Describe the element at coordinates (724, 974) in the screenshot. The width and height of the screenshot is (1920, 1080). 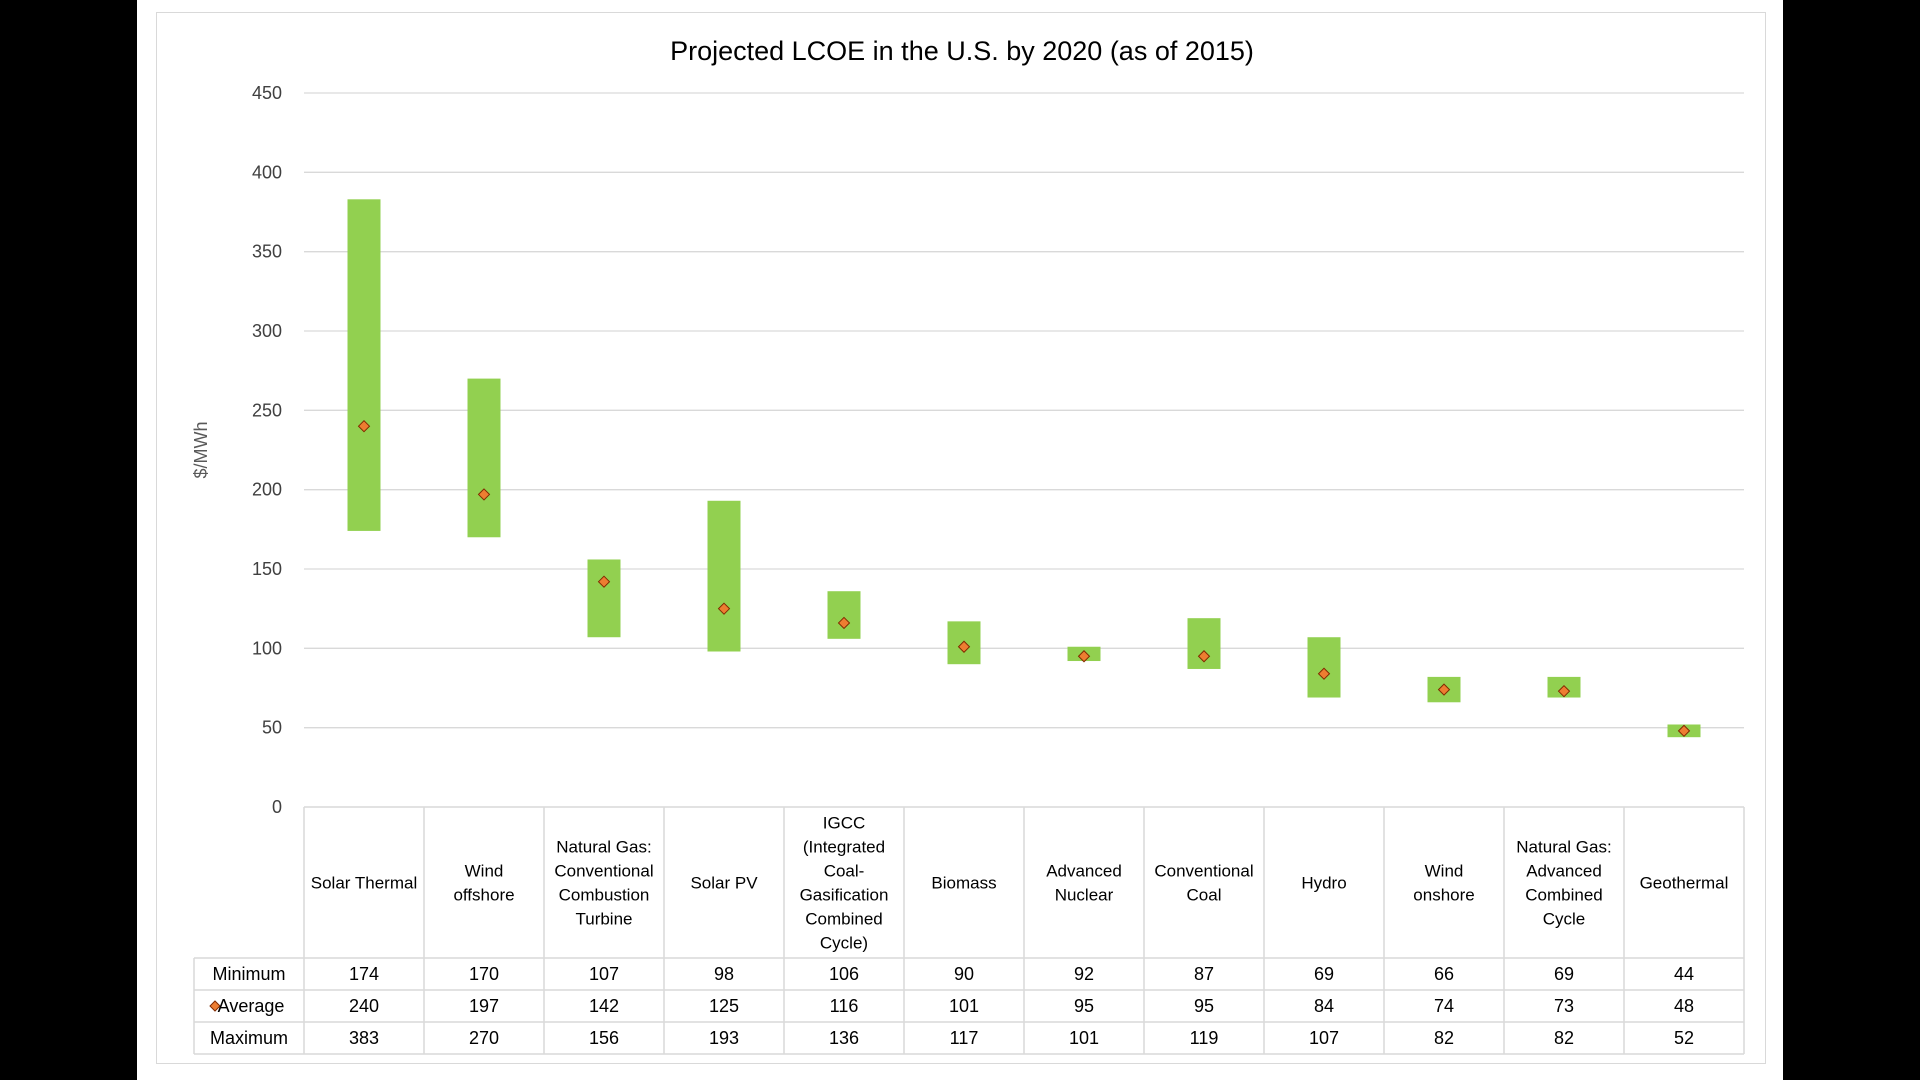
I see `table-cell: 98` at that location.